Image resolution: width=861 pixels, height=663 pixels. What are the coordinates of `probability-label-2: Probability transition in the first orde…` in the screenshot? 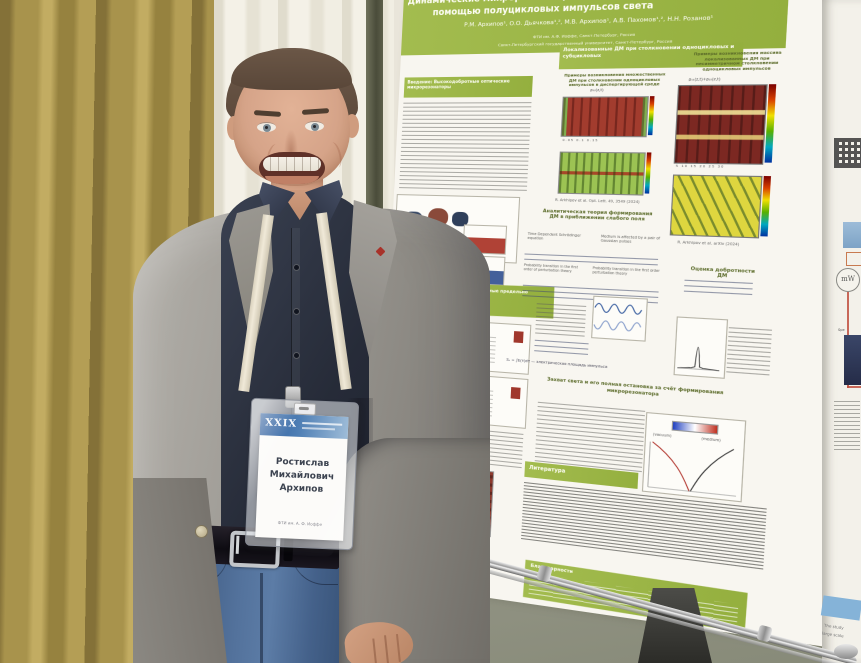 It's located at (626, 270).